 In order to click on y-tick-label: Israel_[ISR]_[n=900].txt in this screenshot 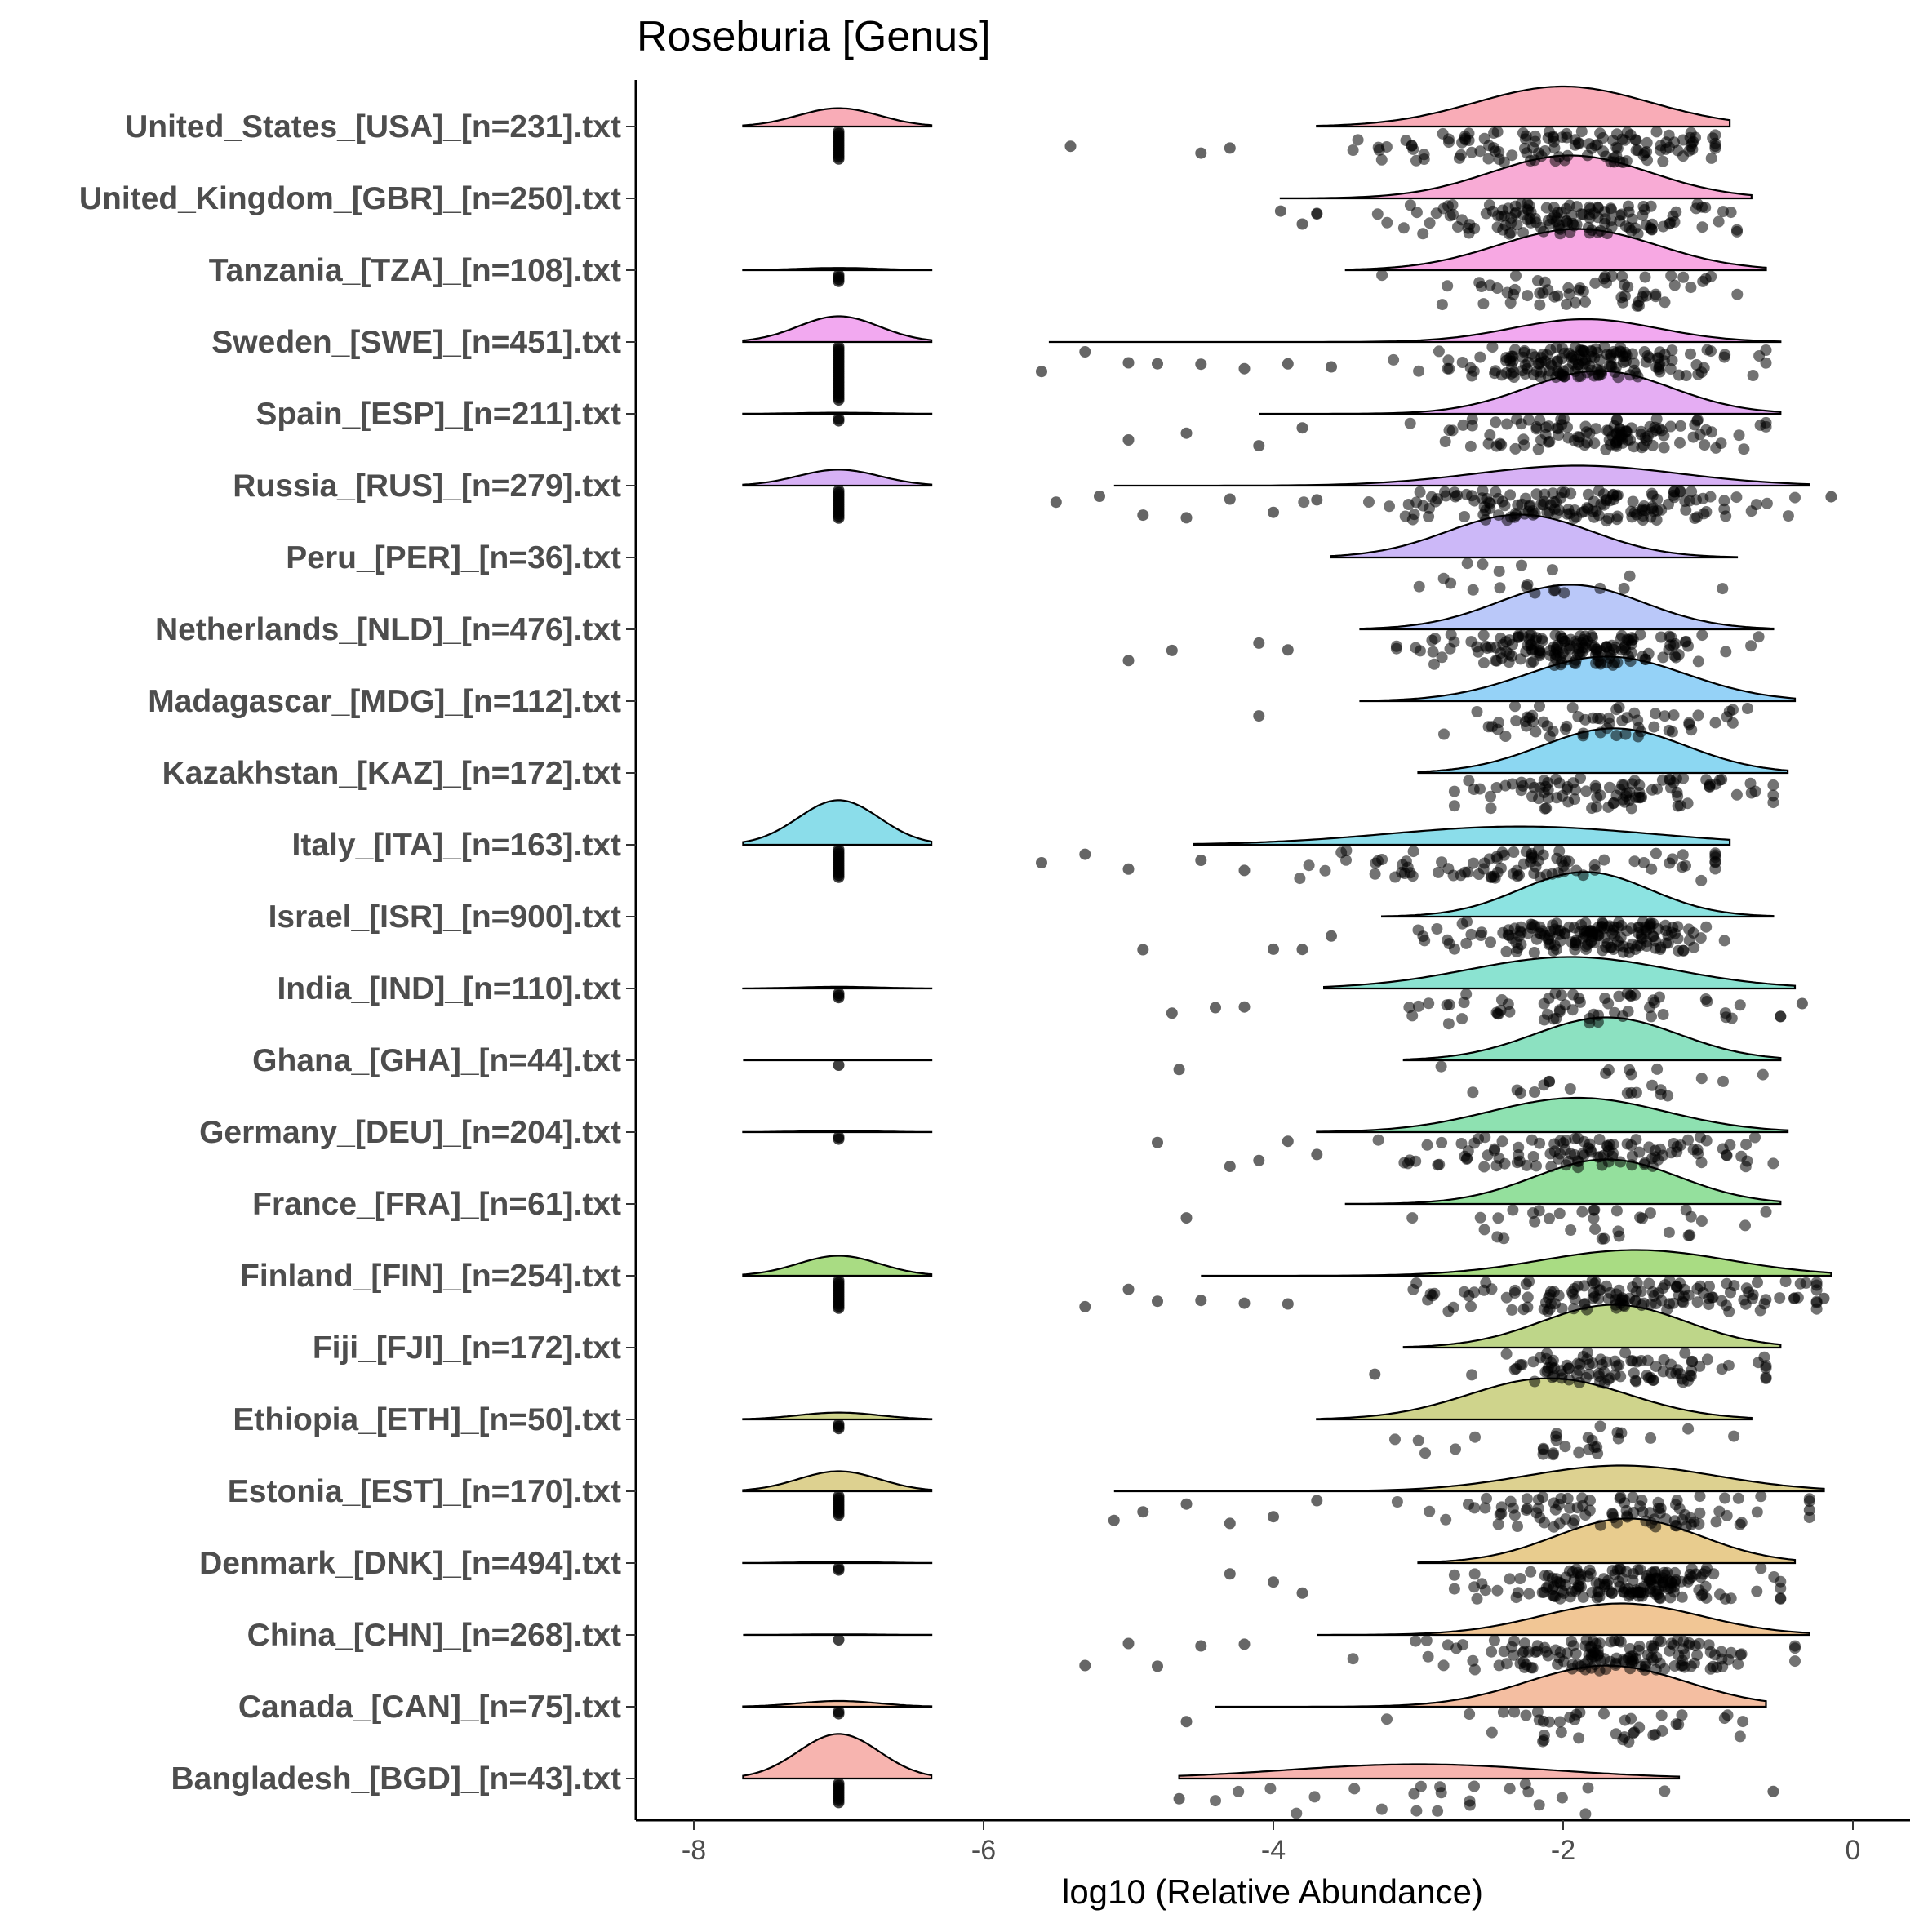, I will do `click(445, 917)`.